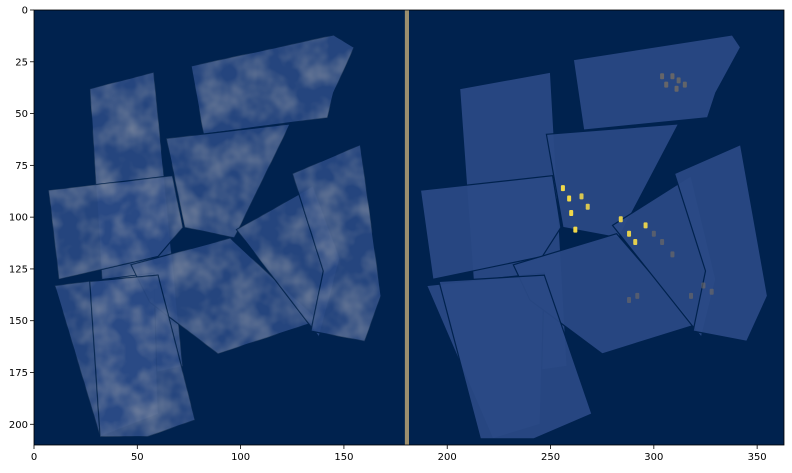 The width and height of the screenshot is (792, 473). Describe the element at coordinates (447, 457) in the screenshot. I see `x-tick-label: 200` at that location.